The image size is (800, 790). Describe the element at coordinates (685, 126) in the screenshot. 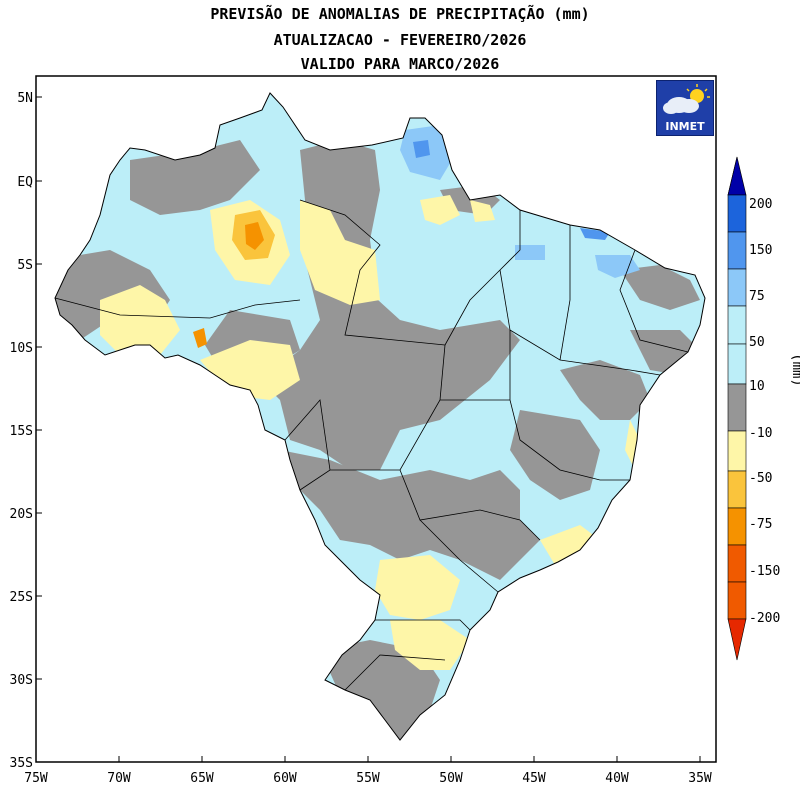

I see `inmet-logo-label: INMET` at that location.